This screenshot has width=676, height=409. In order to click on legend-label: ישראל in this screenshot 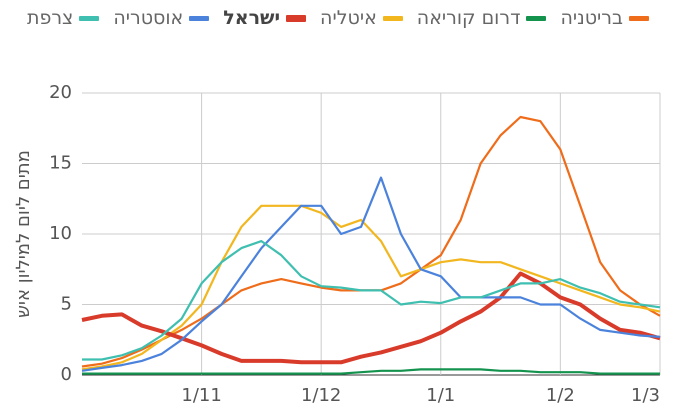, I will do `click(252, 18)`.